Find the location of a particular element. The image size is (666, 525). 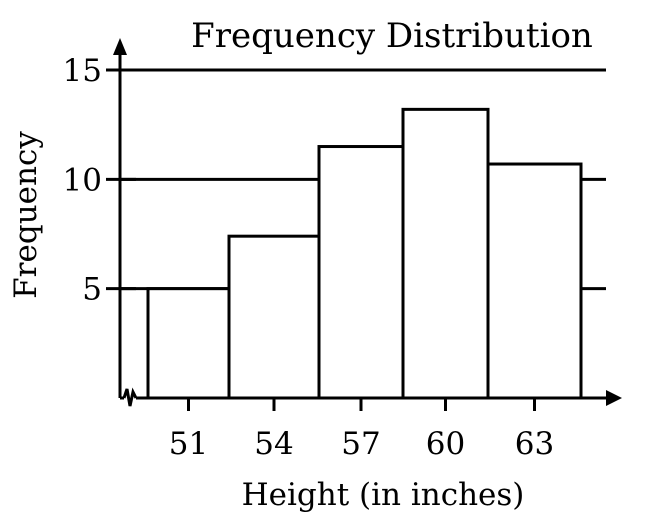

chart-title: Frequency Distribution is located at coordinates (392, 36).